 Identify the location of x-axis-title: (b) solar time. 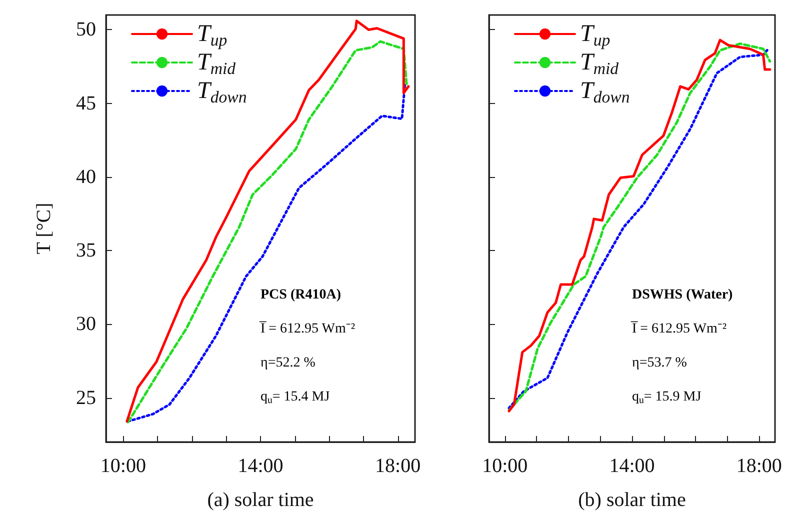
(632, 500).